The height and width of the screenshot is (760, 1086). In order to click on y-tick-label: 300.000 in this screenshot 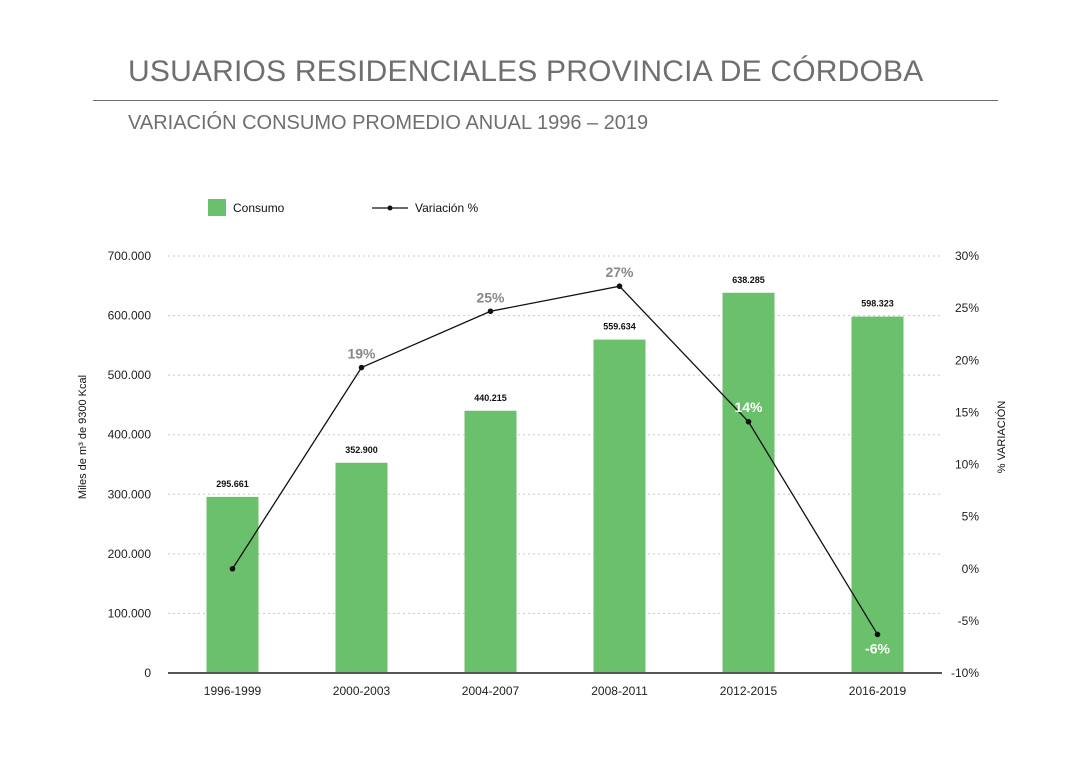, I will do `click(130, 494)`.